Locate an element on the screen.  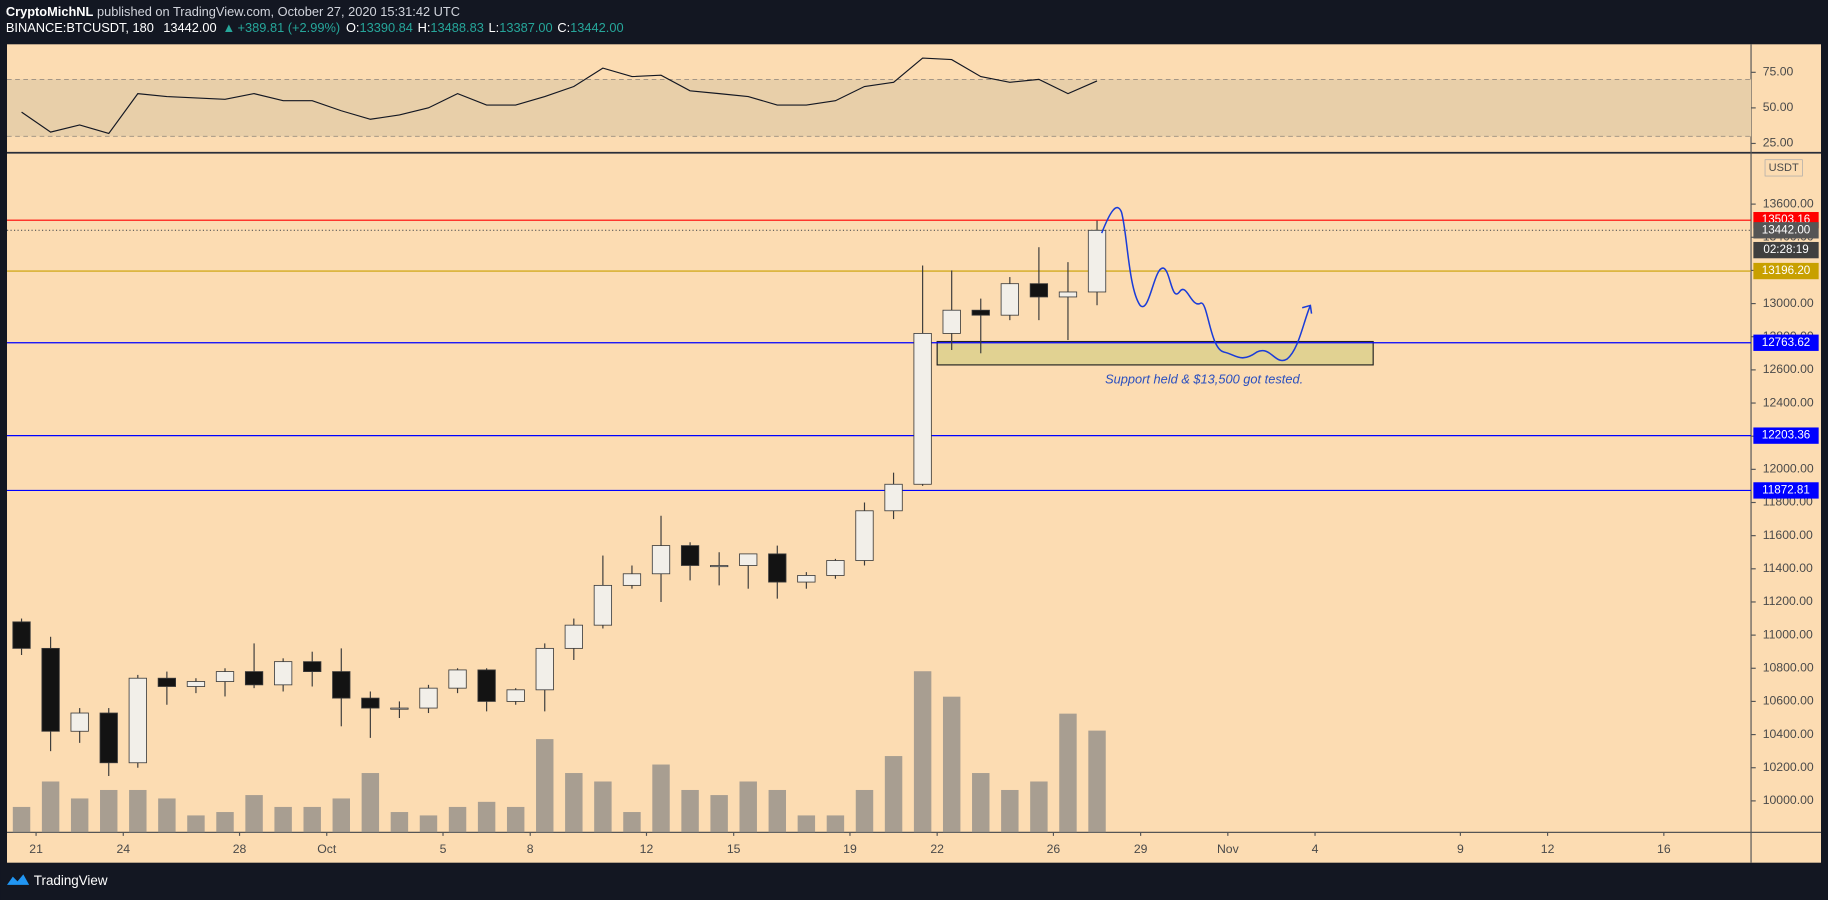
h-label: H: is located at coordinates (424, 28).